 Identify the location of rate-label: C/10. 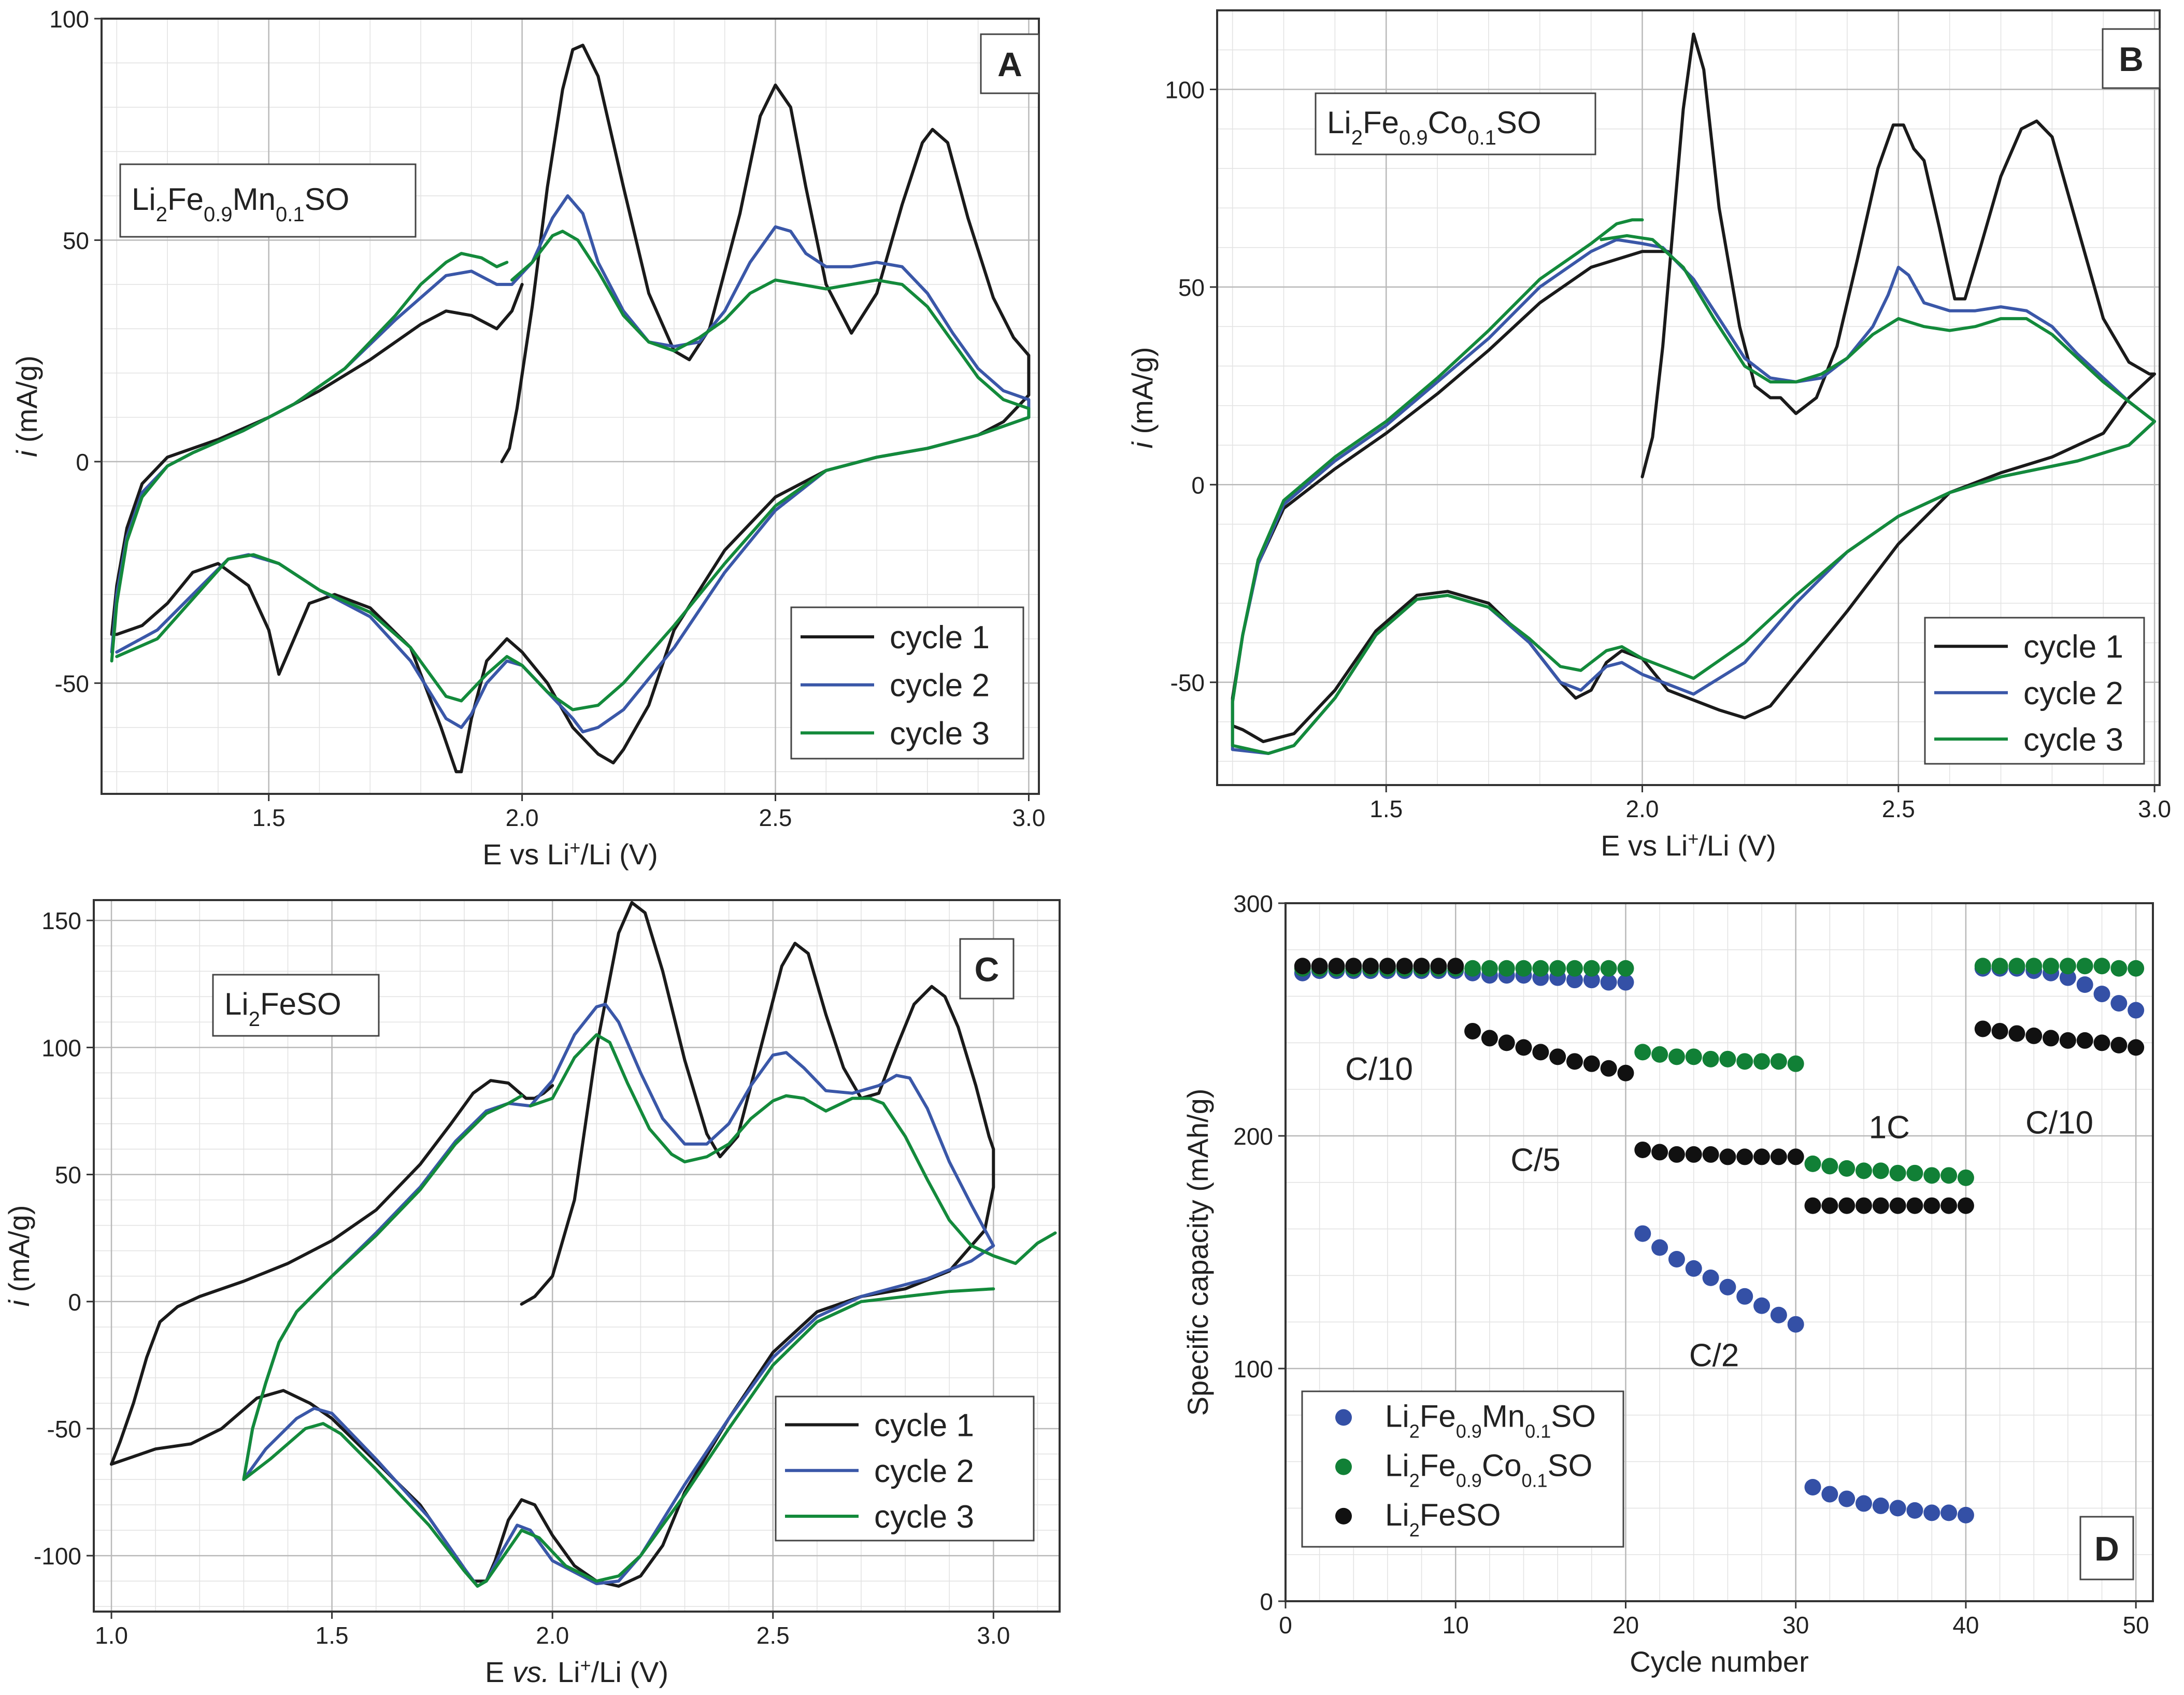
(2059, 1123).